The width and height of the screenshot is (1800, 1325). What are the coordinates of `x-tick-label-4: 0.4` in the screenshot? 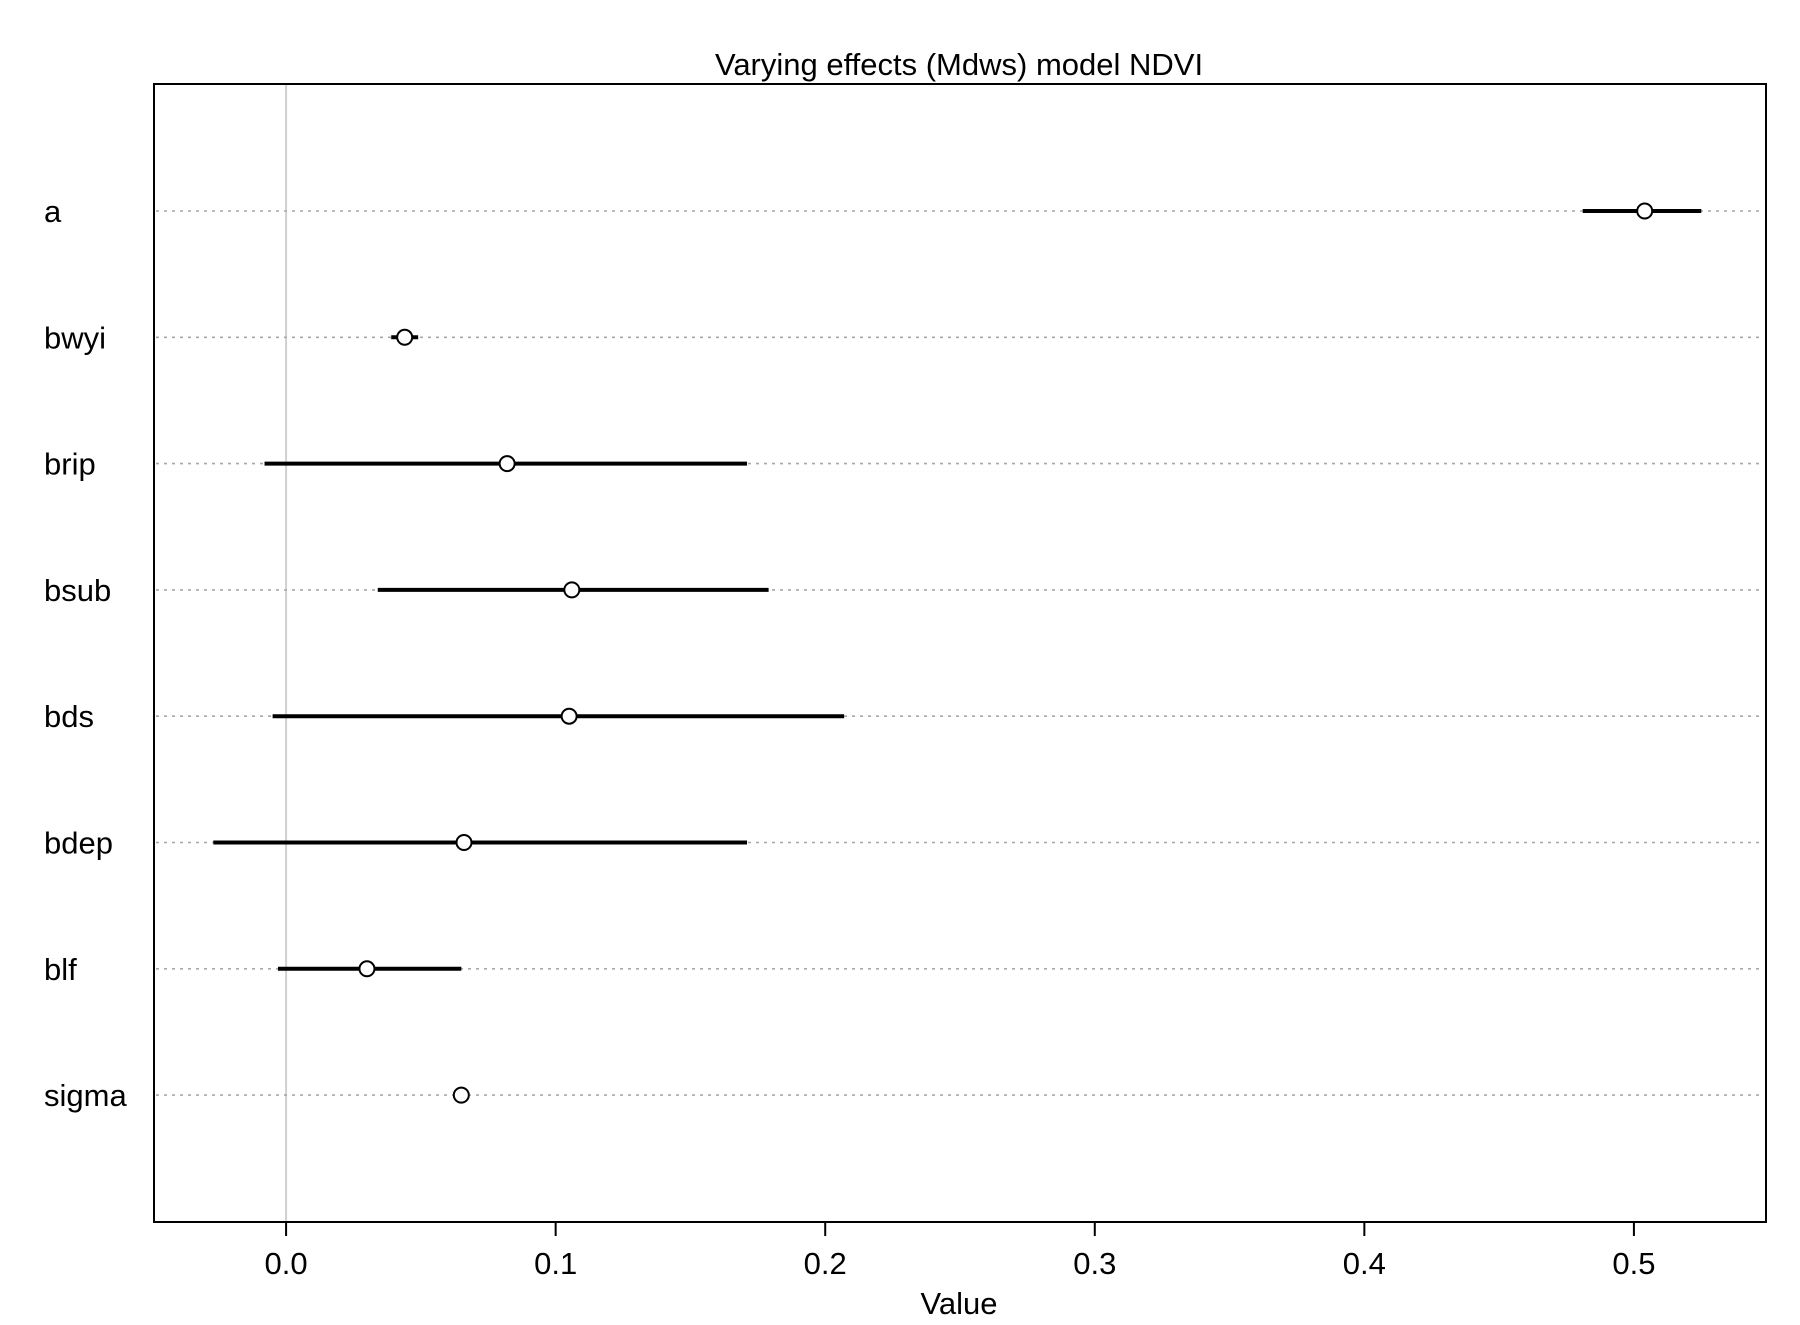 It's located at (1364, 1263).